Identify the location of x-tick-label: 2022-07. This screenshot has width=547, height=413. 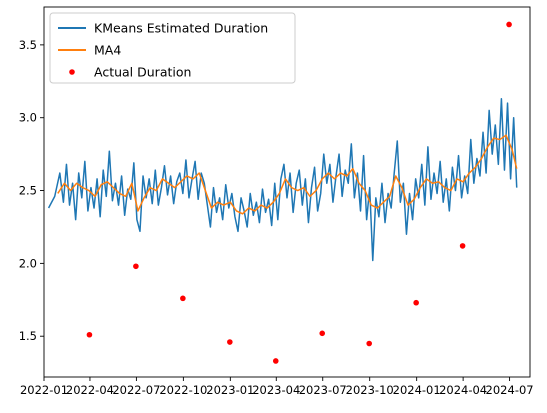
(136, 390).